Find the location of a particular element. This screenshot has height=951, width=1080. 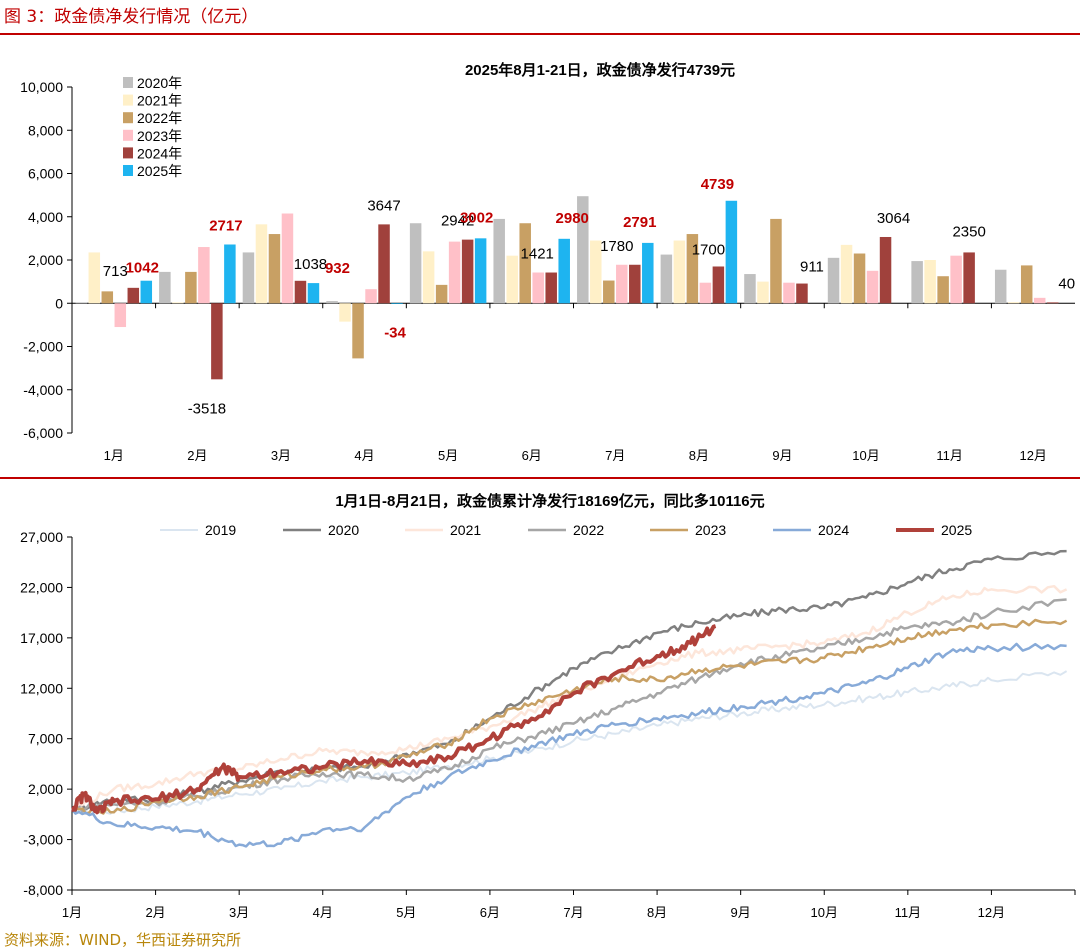

bar-2020年-4月 is located at coordinates (332, 302).